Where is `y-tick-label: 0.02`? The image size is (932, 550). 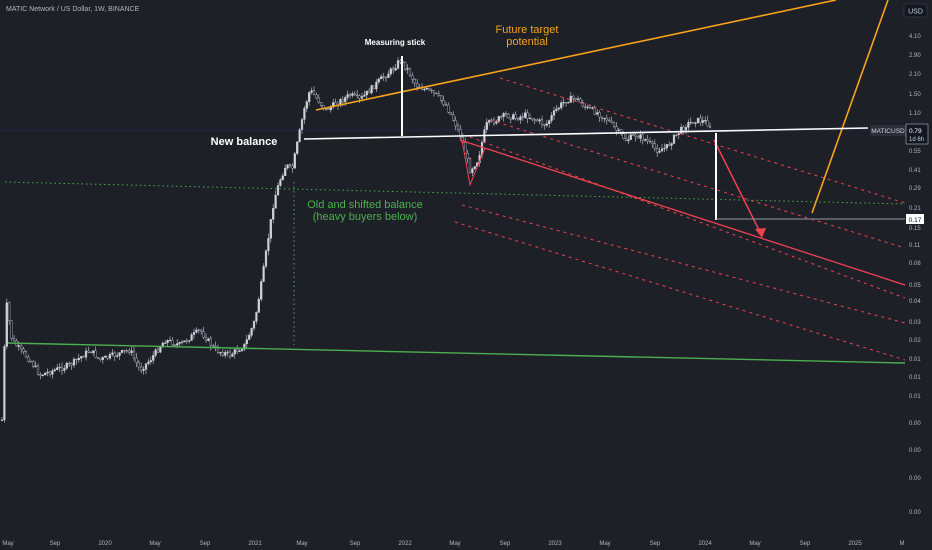 y-tick-label: 0.02 is located at coordinates (915, 341).